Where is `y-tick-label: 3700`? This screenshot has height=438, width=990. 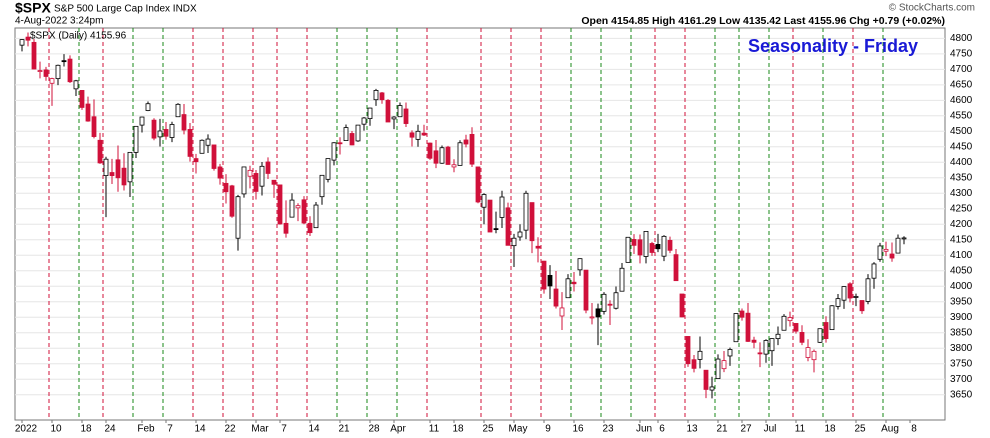
y-tick-label: 3700 is located at coordinates (961, 379).